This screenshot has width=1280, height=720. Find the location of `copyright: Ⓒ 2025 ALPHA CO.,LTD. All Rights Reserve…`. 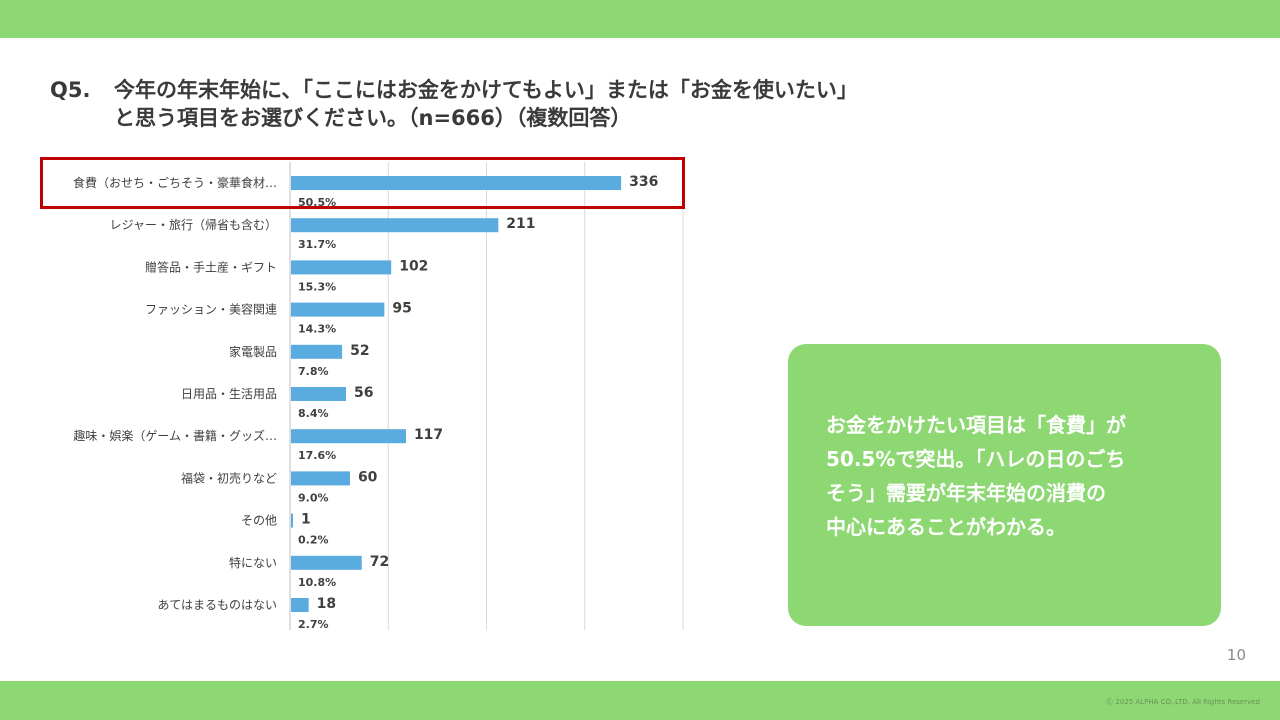

copyright: Ⓒ 2025 ALPHA CO.,LTD. All Rights Reserve… is located at coordinates (1183, 702).